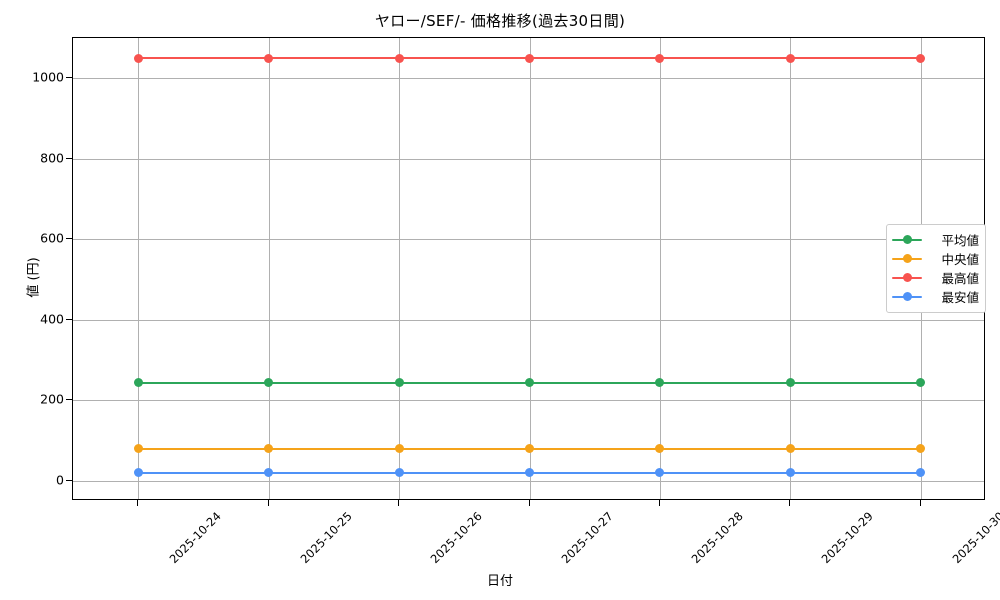 This screenshot has height=600, width=1000. I want to click on legend-item-label: 中央値, so click(960, 259).